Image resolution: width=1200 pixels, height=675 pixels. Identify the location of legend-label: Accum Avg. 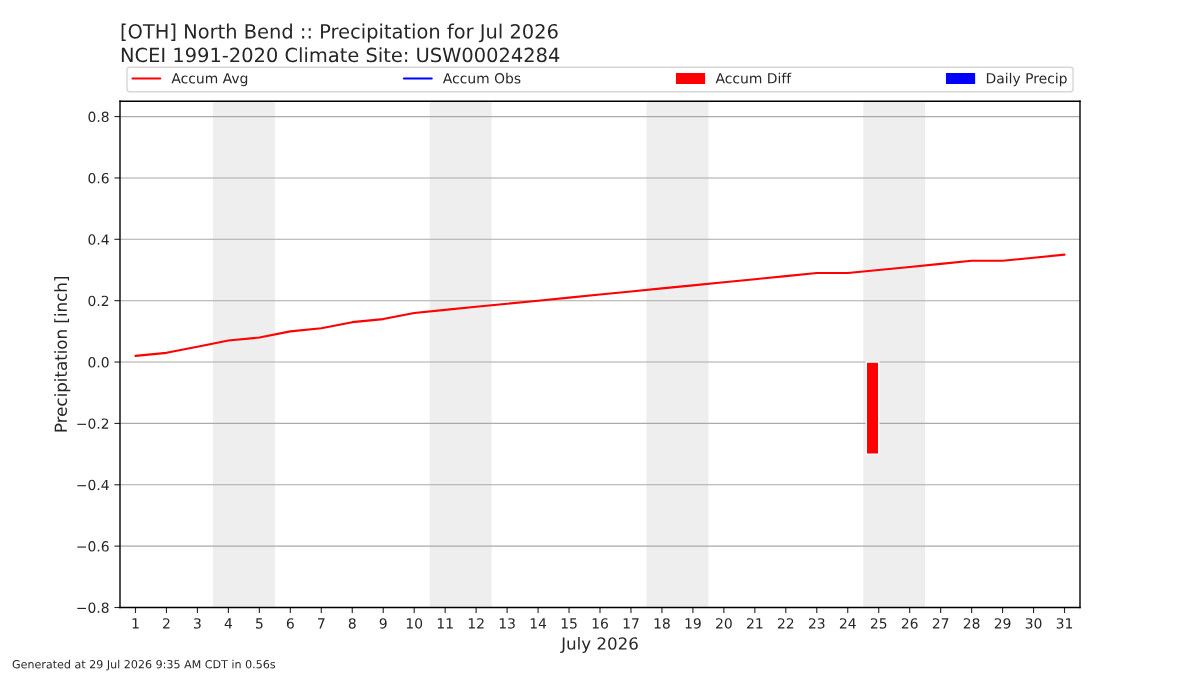
(209, 80).